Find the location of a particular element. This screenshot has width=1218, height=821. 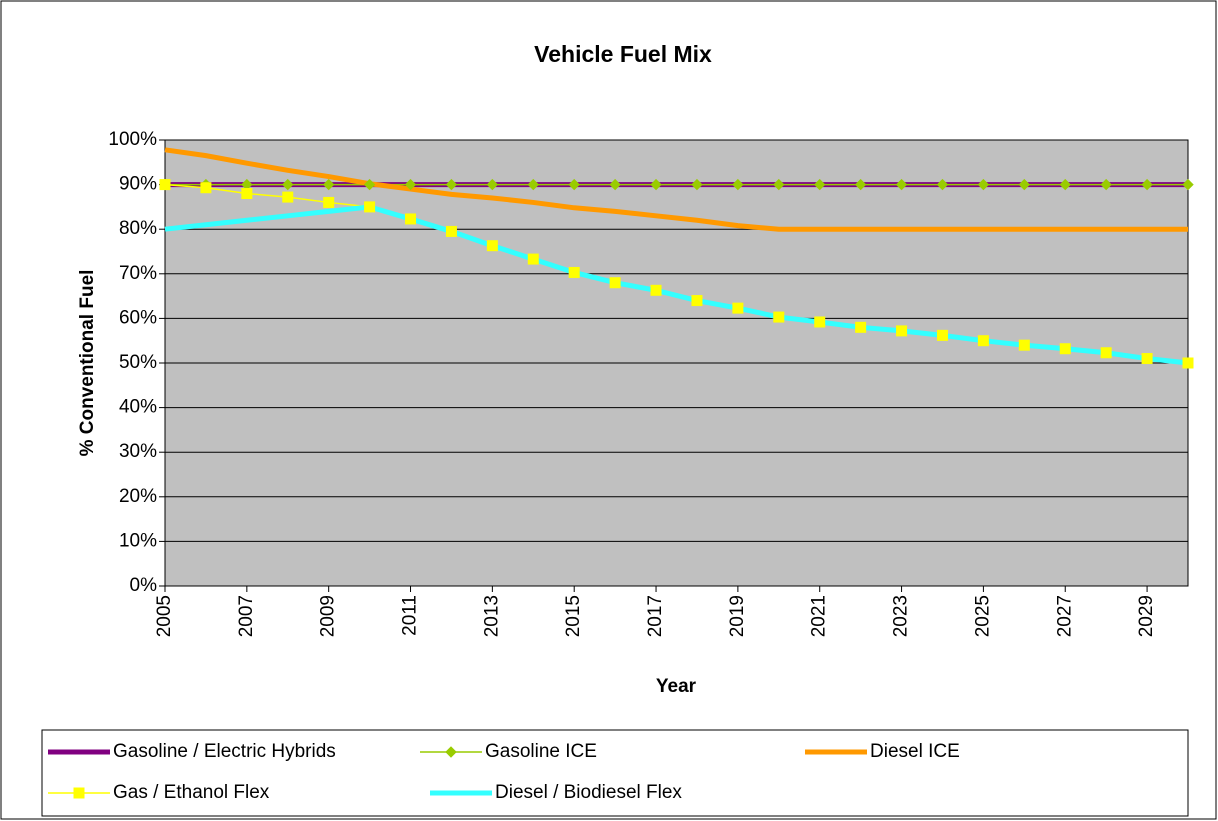

legend is located at coordinates (615, 773).